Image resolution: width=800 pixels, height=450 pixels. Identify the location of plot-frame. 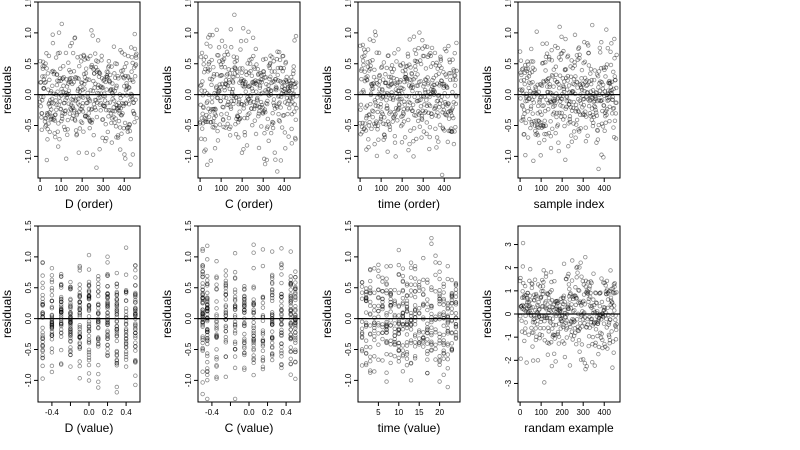
(249, 314).